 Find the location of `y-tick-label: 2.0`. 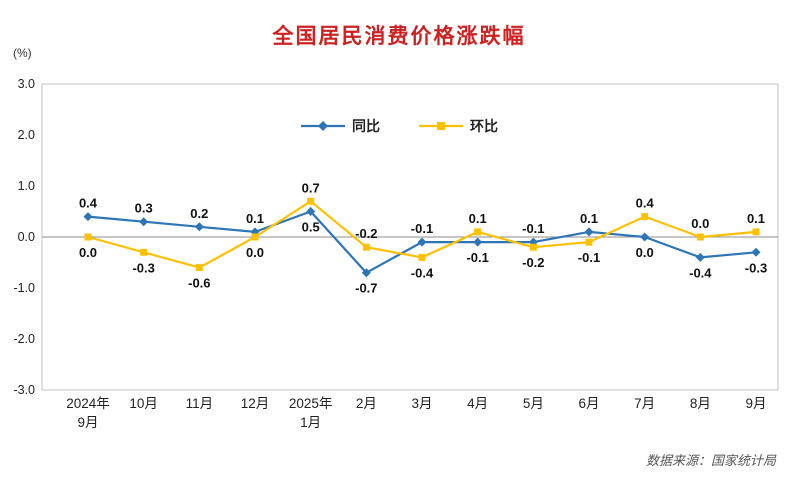

y-tick-label: 2.0 is located at coordinates (26, 135).